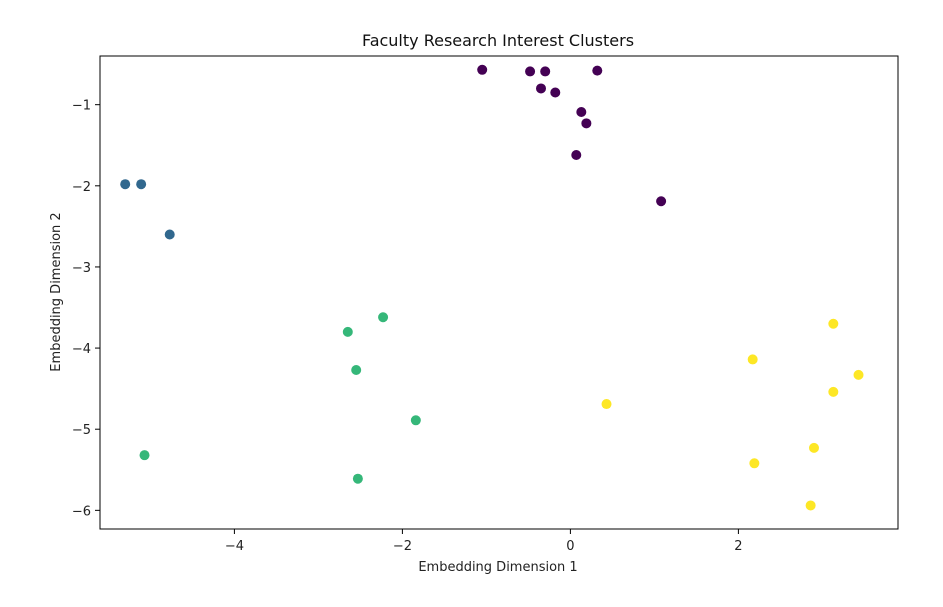 The width and height of the screenshot is (943, 607). Describe the element at coordinates (81, 187) in the screenshot. I see `y-tick-label-1: −2` at that location.